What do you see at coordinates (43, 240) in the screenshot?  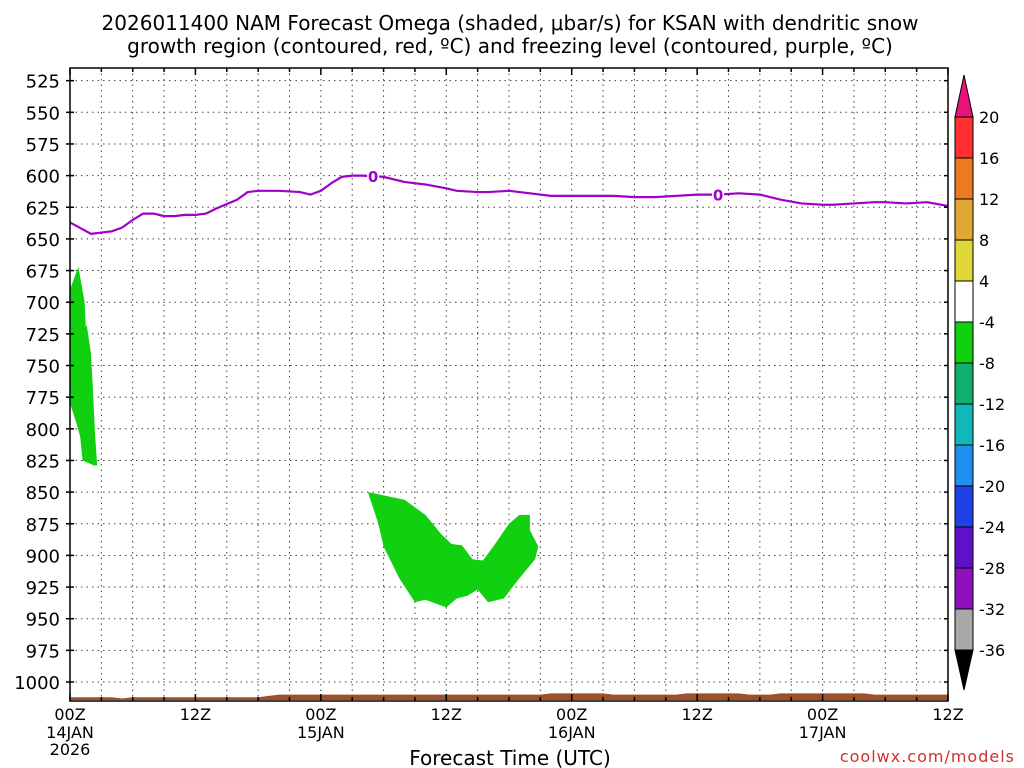 I see `y-tick-label: 650` at bounding box center [43, 240].